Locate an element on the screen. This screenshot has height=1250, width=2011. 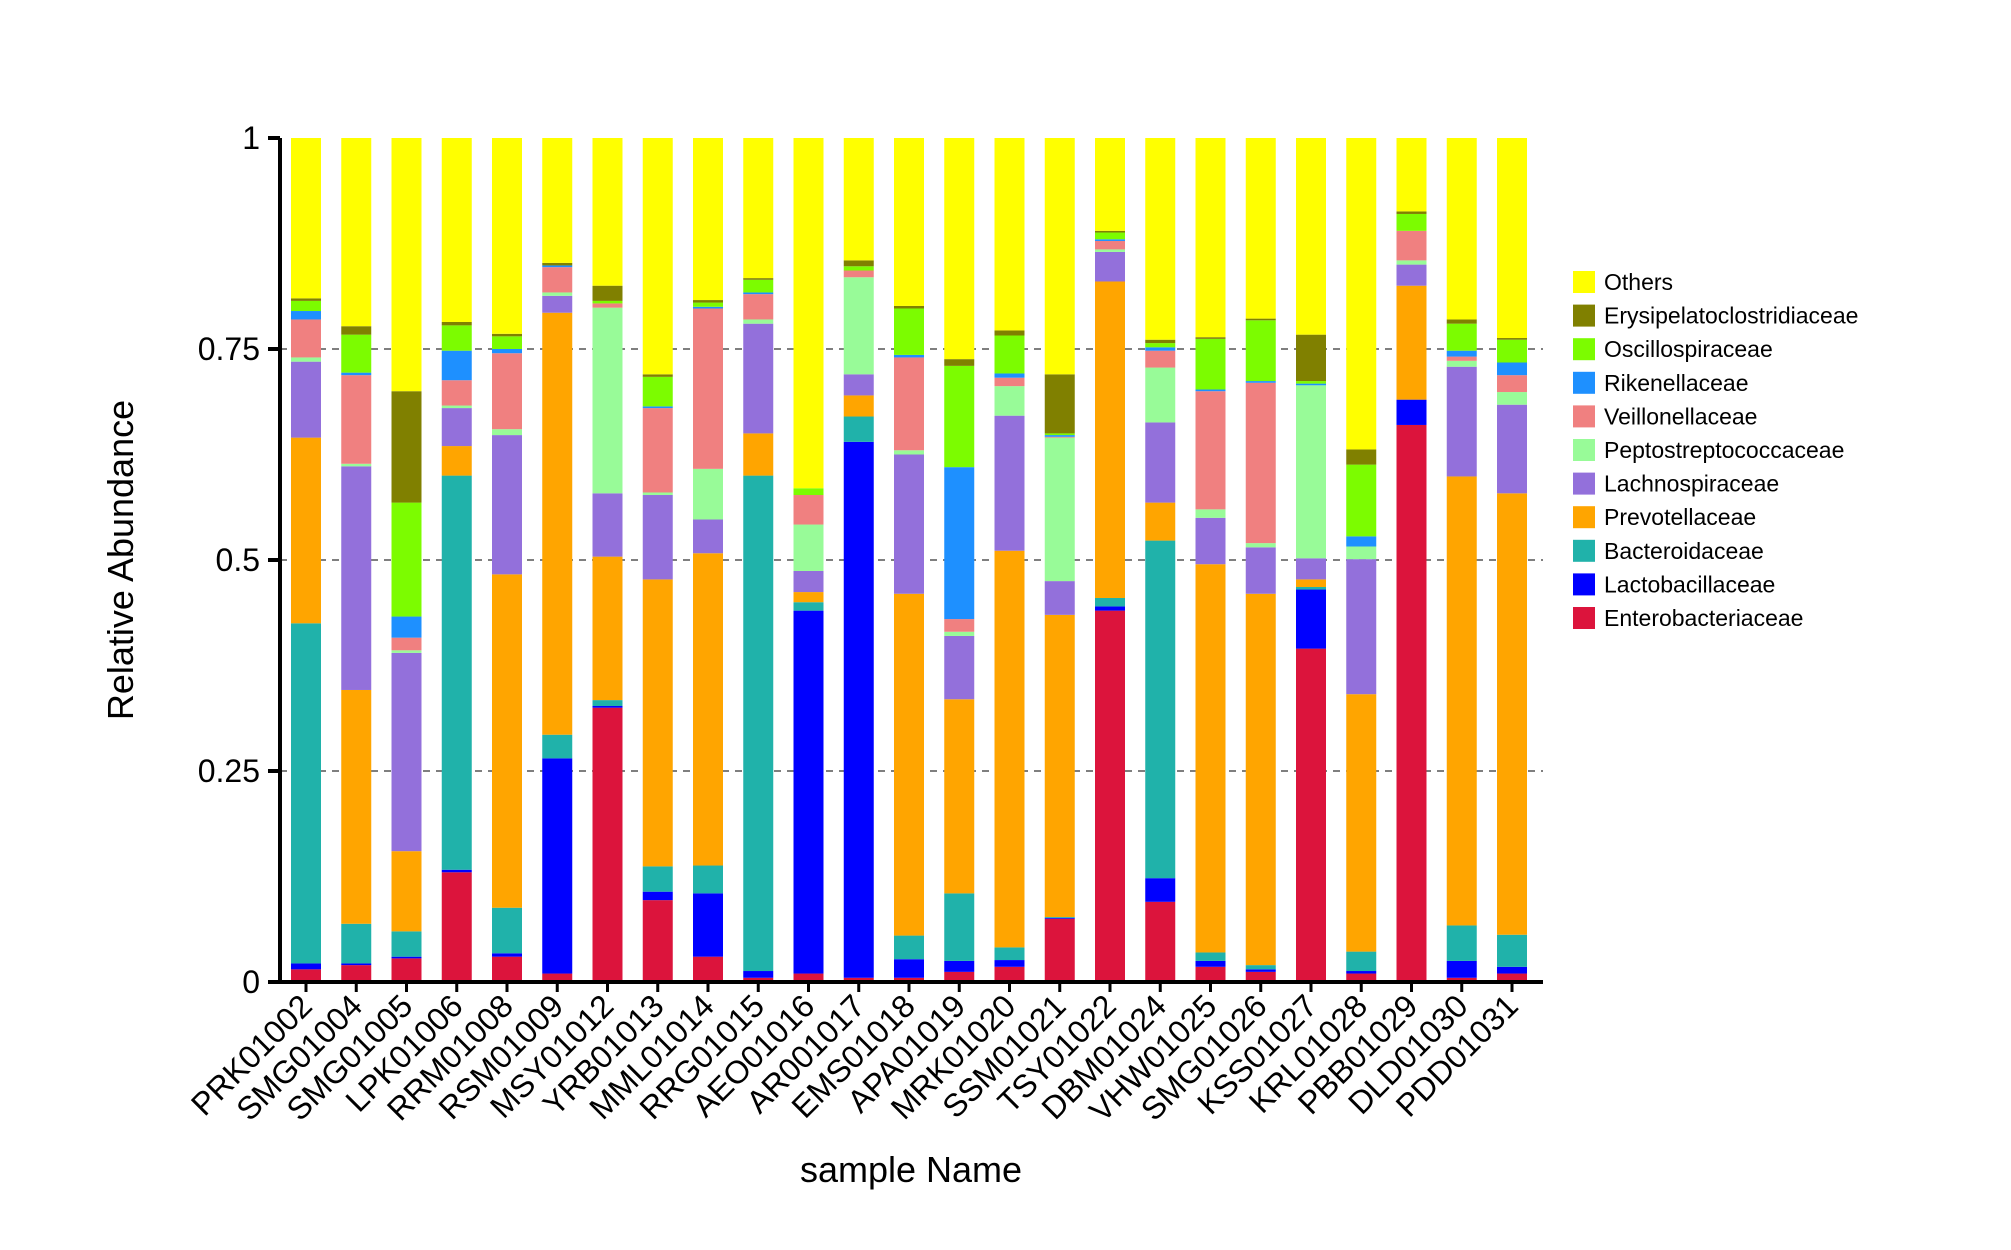
legend-label: Oscillospiraceae is located at coordinates (1688, 349).